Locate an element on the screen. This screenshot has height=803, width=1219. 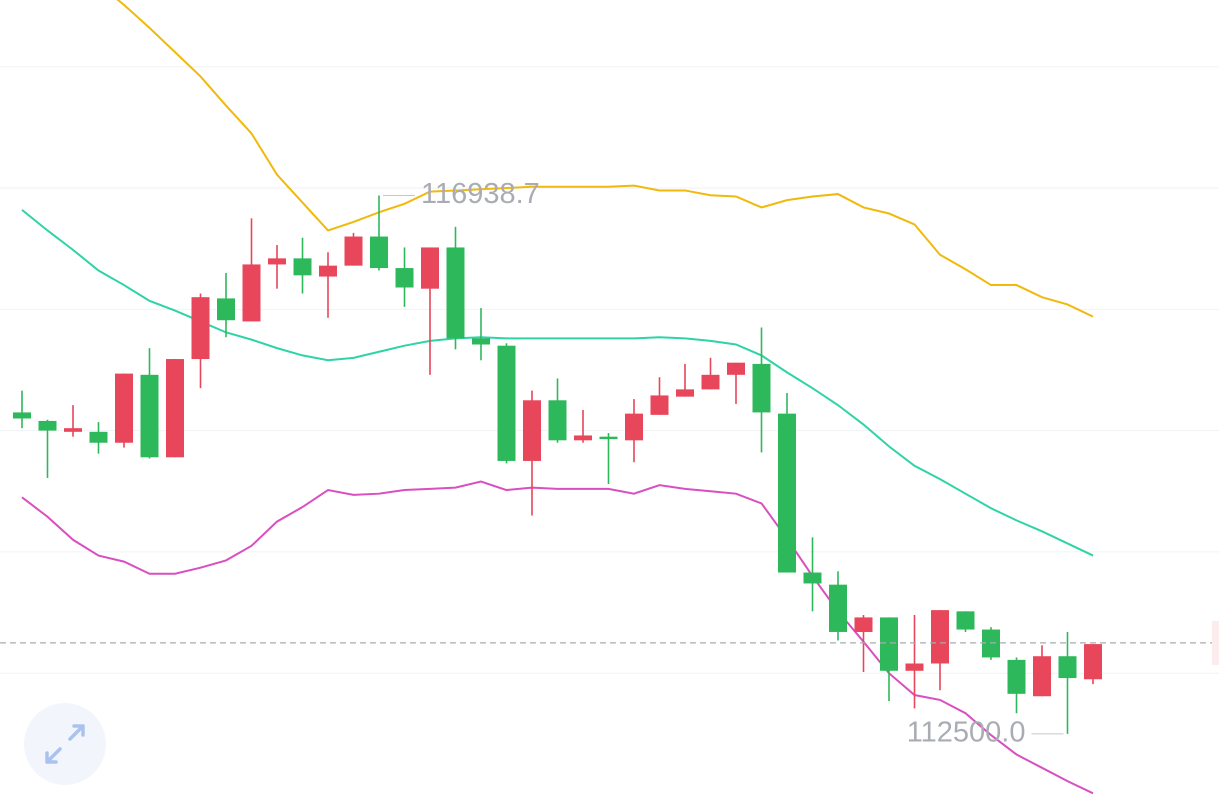
expand-button is located at coordinates (65, 744).